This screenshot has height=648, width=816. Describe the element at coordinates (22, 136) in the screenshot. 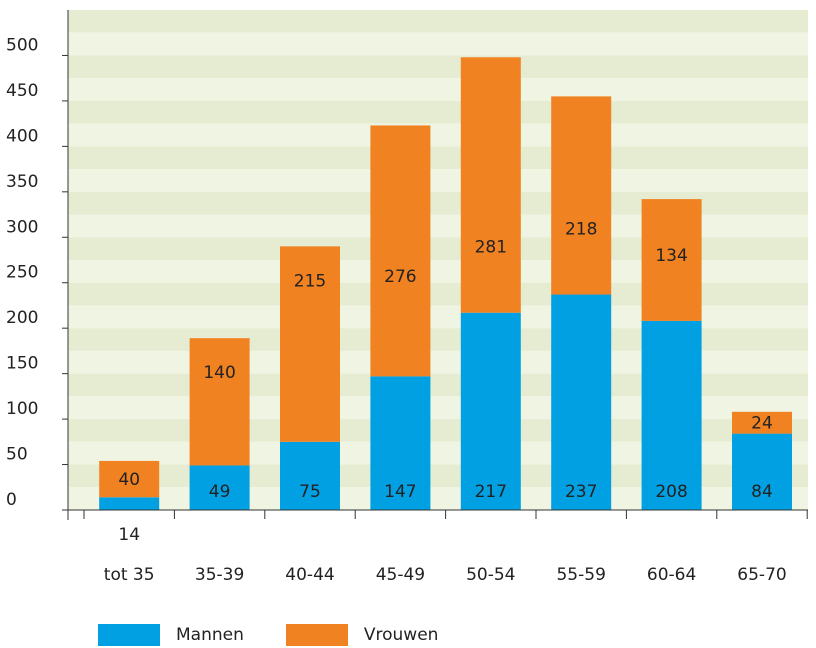

I see `y-tick-label: 400` at that location.